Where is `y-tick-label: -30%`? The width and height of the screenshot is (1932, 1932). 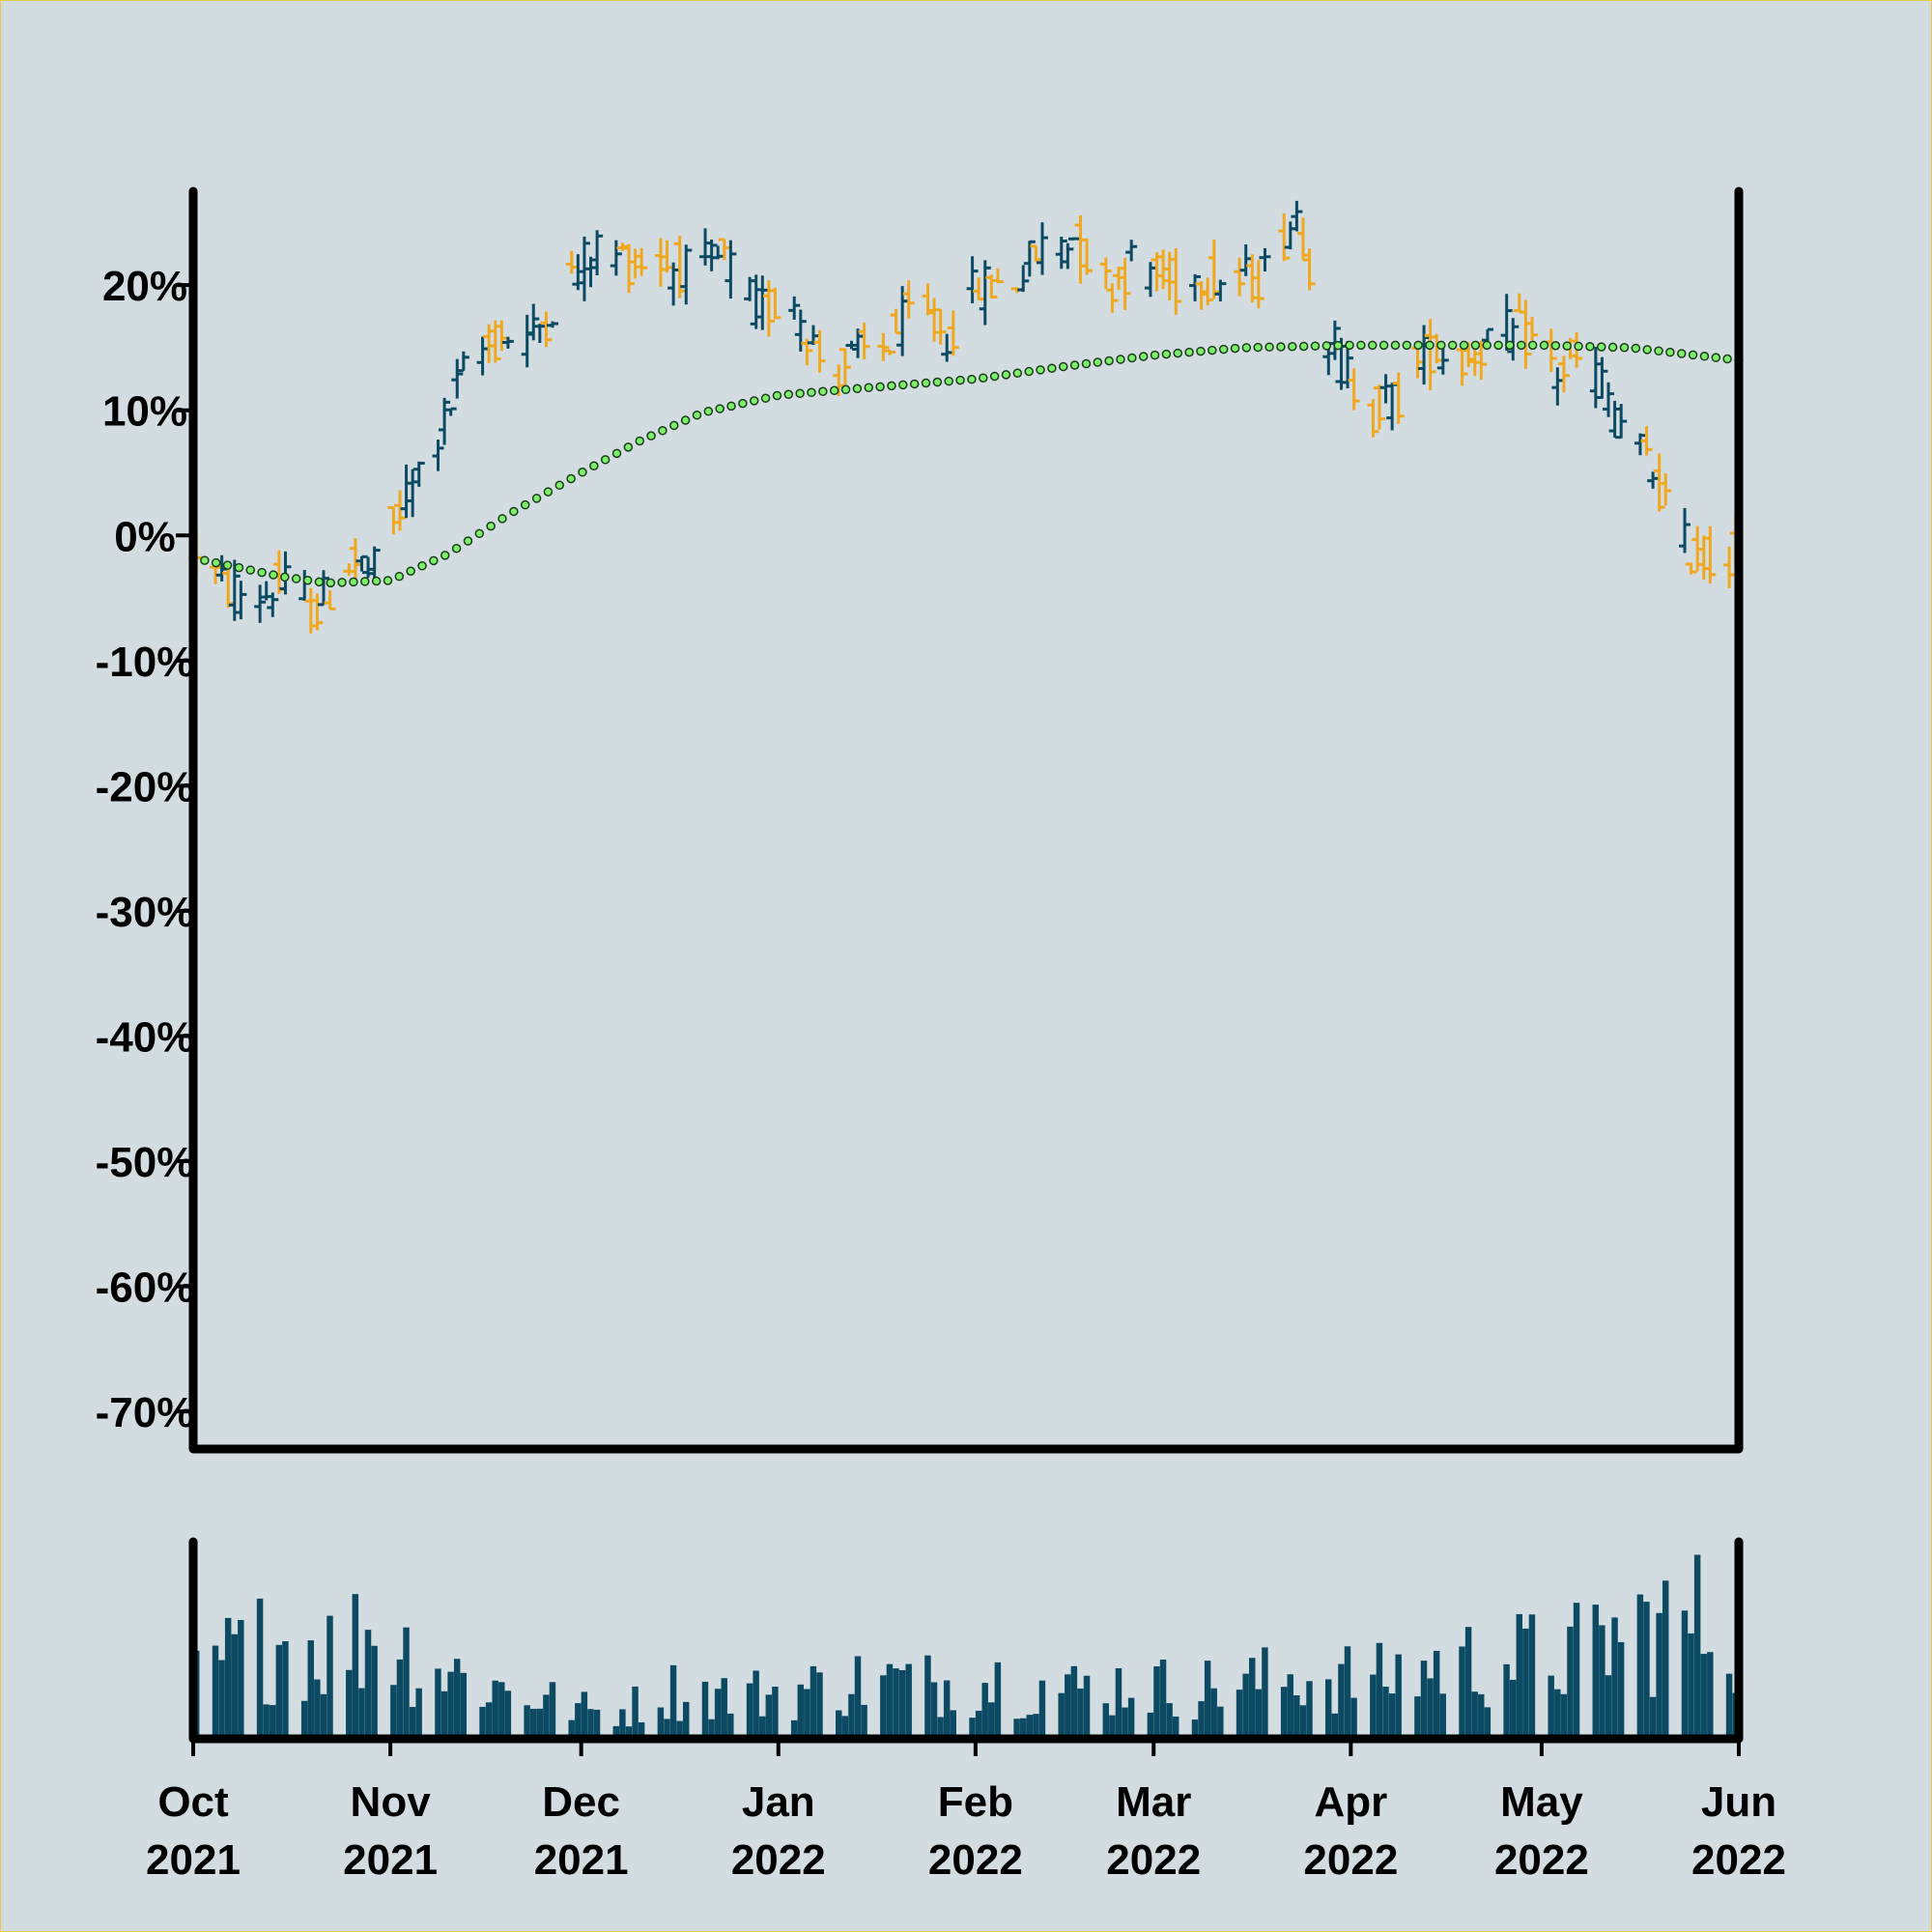 y-tick-label: -30% is located at coordinates (145, 912).